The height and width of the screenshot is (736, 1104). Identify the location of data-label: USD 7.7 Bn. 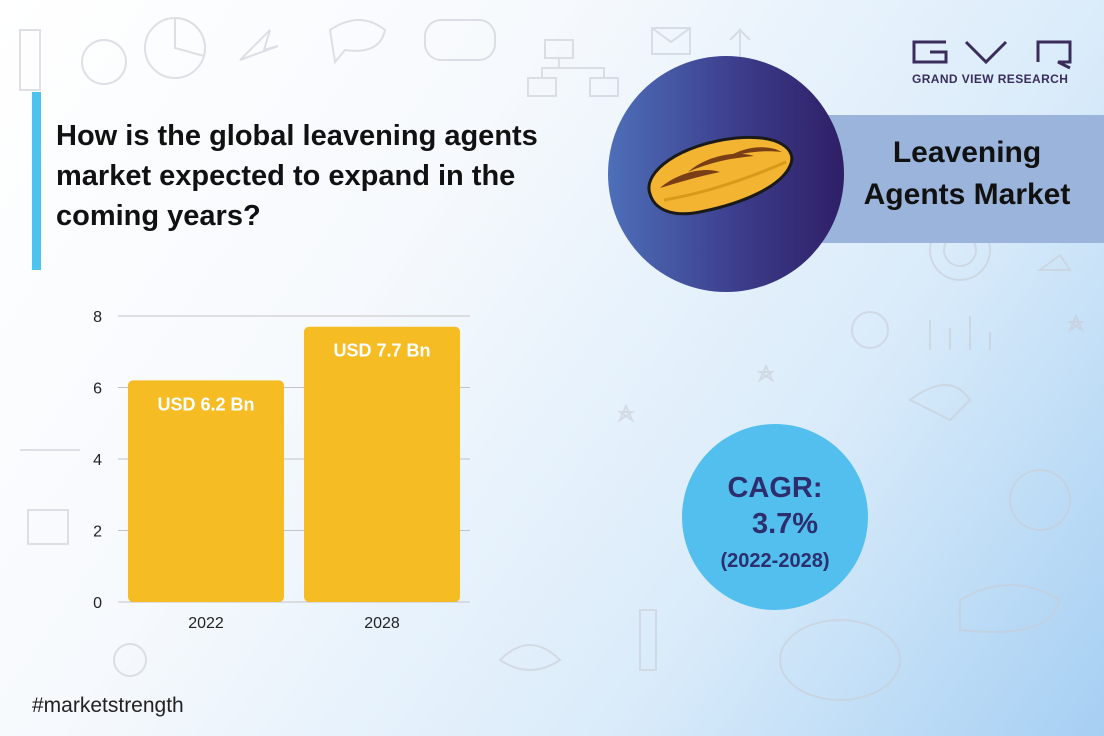
(381, 351).